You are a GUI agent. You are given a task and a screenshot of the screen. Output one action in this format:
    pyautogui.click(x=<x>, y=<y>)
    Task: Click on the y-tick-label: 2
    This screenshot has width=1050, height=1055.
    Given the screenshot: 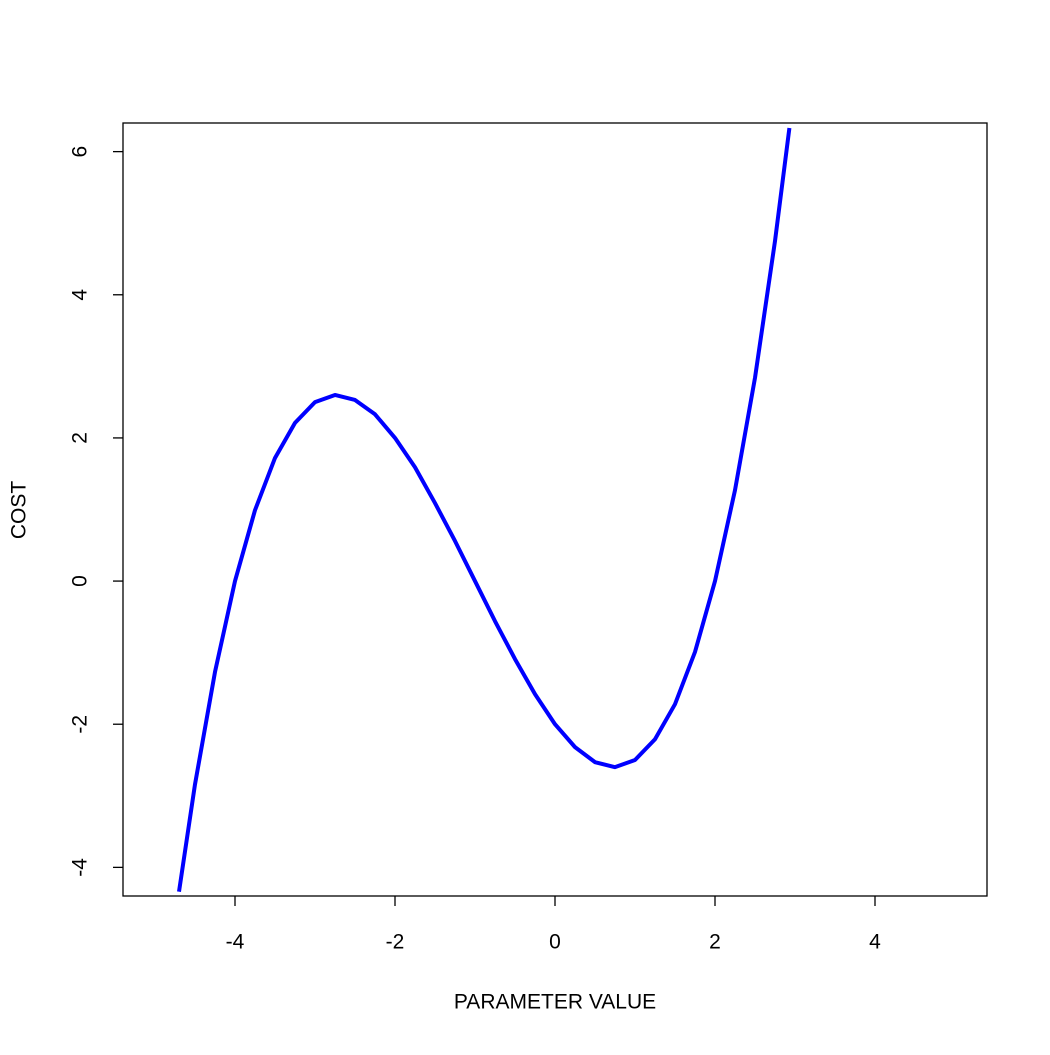 What is the action you would take?
    pyautogui.click(x=80, y=438)
    